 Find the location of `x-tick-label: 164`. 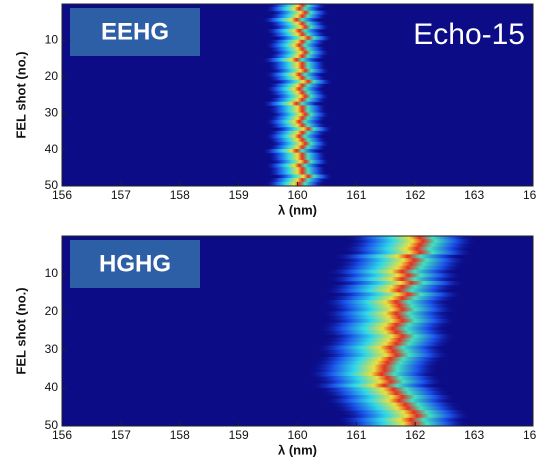

x-tick-label: 164 is located at coordinates (529, 195).